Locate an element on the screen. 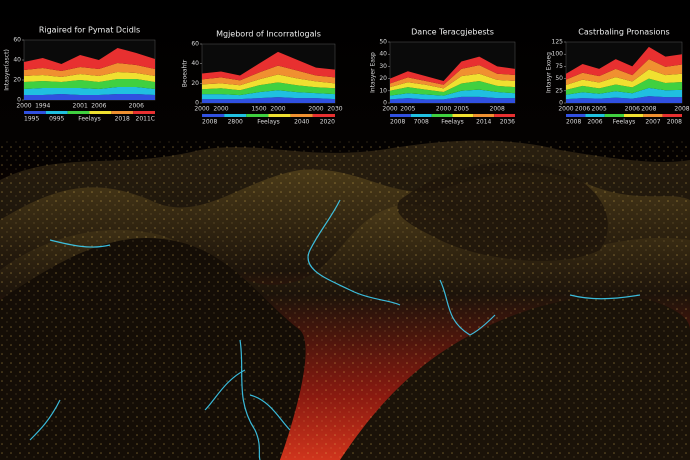 The image size is (690, 460). chart-title: Rigaired for Pymat Dcidls is located at coordinates (89, 30).